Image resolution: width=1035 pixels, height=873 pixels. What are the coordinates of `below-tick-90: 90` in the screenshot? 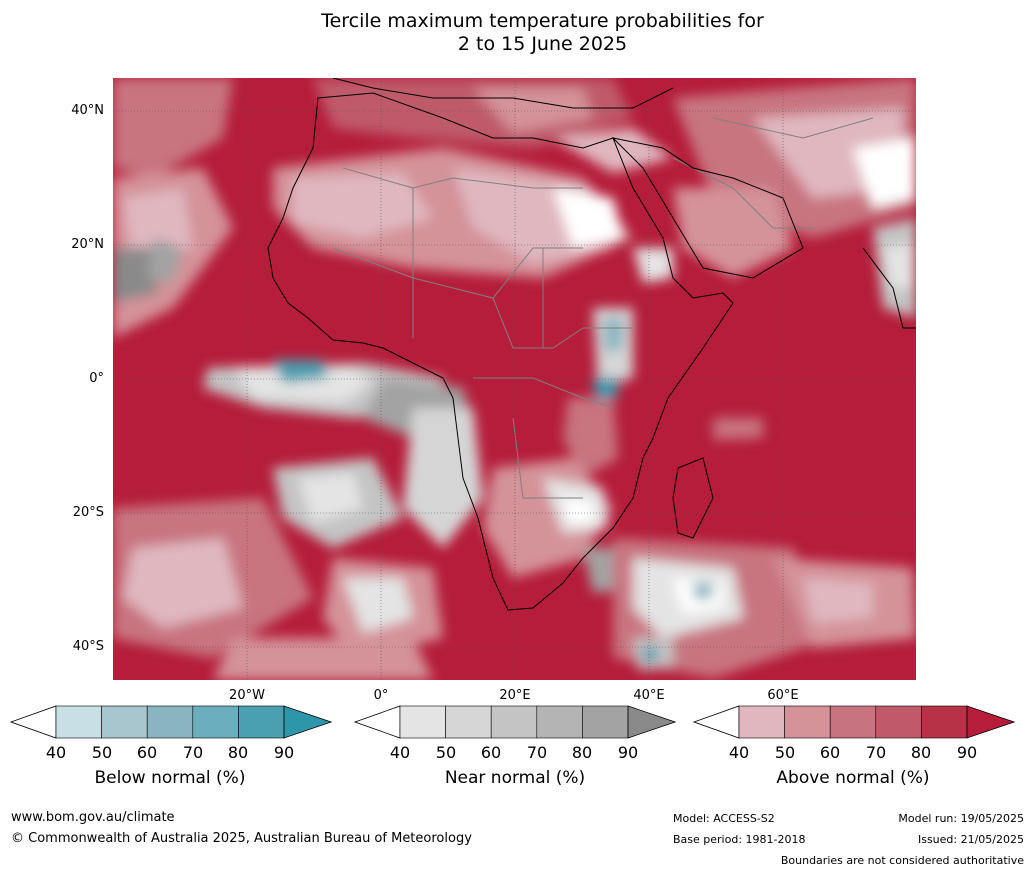 It's located at (284, 752).